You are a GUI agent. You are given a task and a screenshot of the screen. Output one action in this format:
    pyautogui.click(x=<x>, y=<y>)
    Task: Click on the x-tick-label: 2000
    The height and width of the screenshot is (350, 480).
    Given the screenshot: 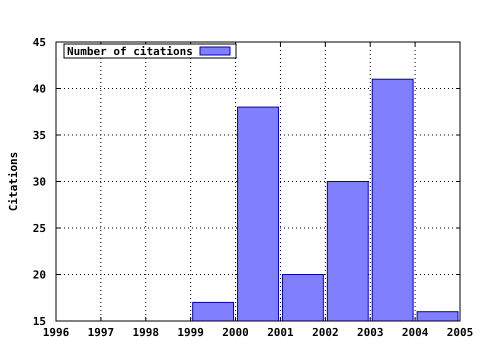 What is the action you would take?
    pyautogui.click(x=235, y=332)
    